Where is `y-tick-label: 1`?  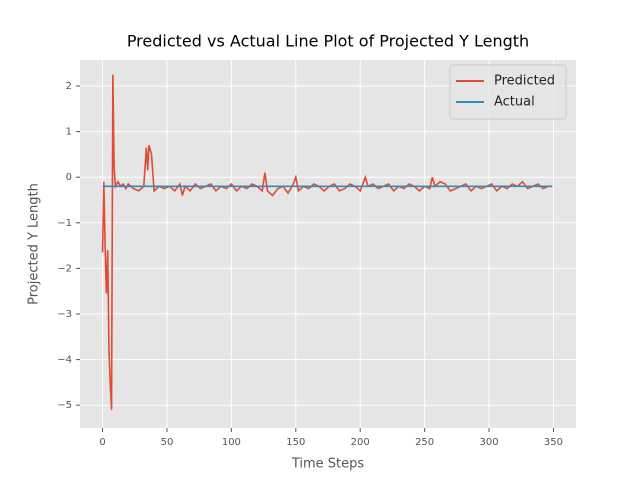 y-tick-label: 1 is located at coordinates (69, 132).